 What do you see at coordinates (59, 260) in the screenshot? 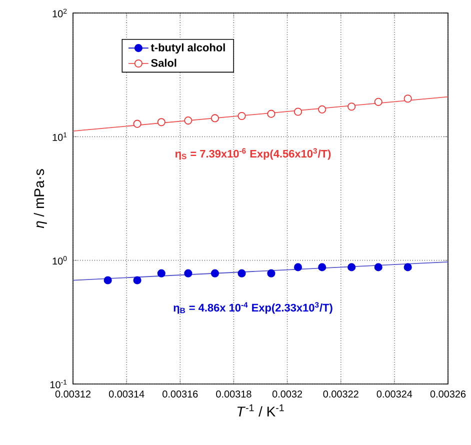
I see `y-tick-label: 10$^{0}$` at bounding box center [59, 260].